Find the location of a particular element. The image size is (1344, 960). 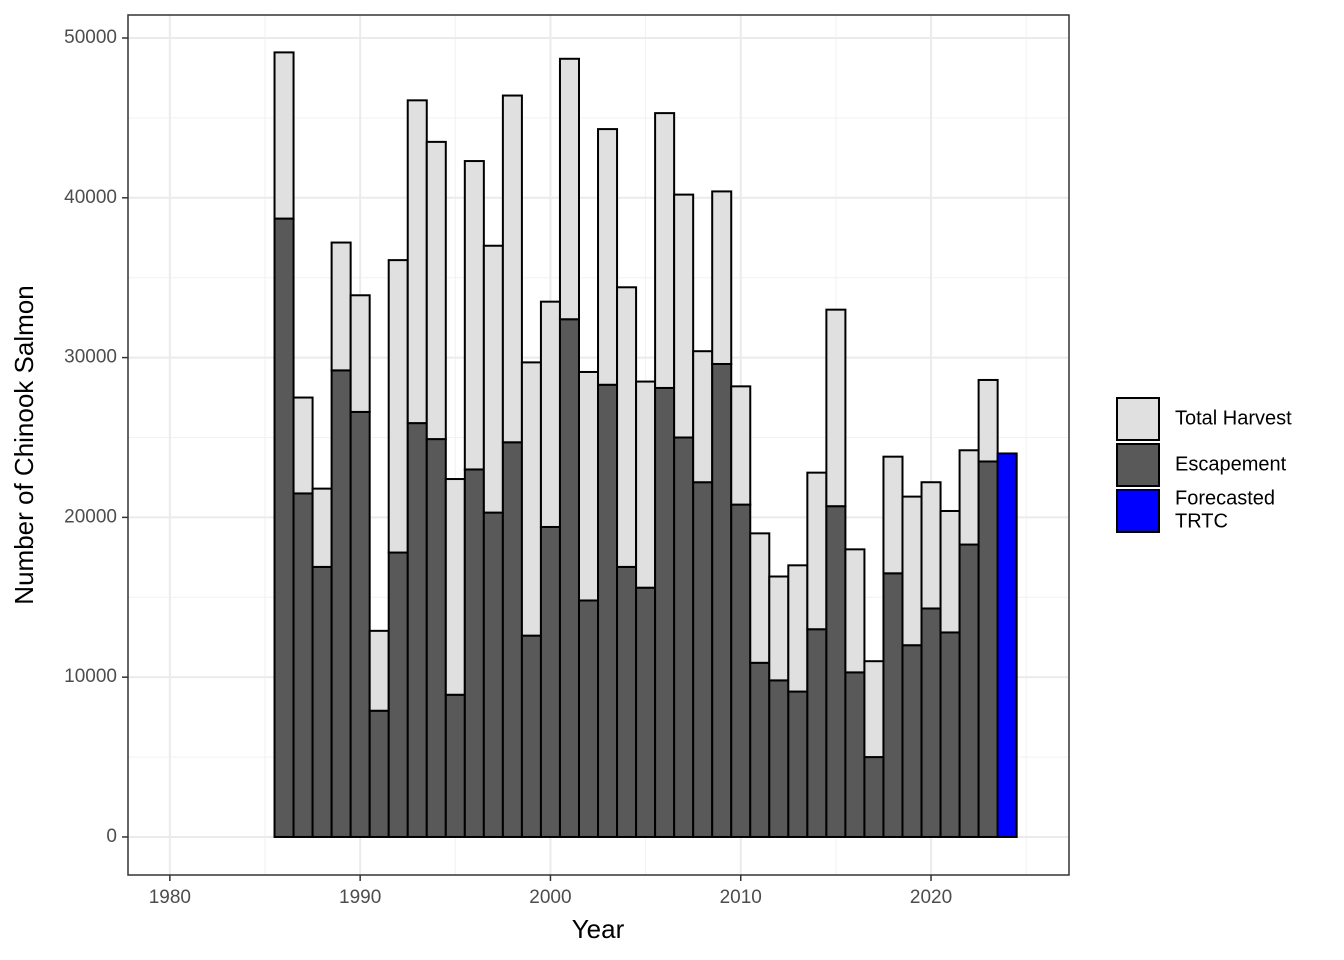

legend-label: Escapement is located at coordinates (1231, 464).